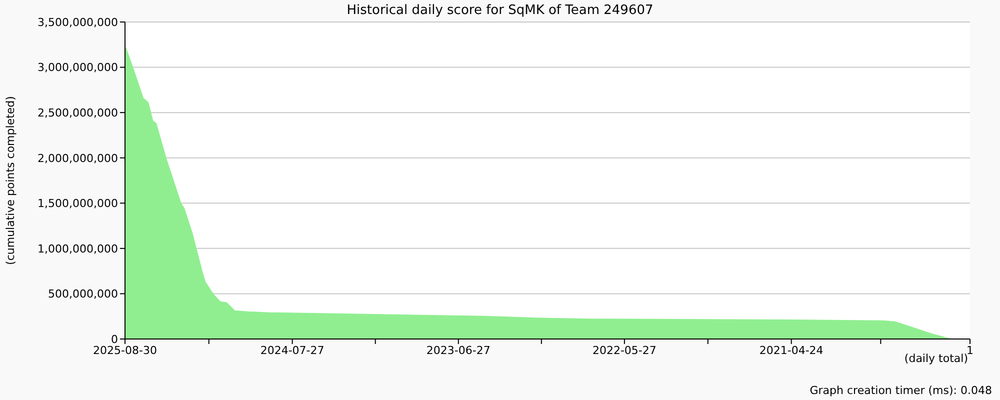 The width and height of the screenshot is (1000, 400). Describe the element at coordinates (970, 350) in the screenshot. I see `x-tick-label: 1` at that location.